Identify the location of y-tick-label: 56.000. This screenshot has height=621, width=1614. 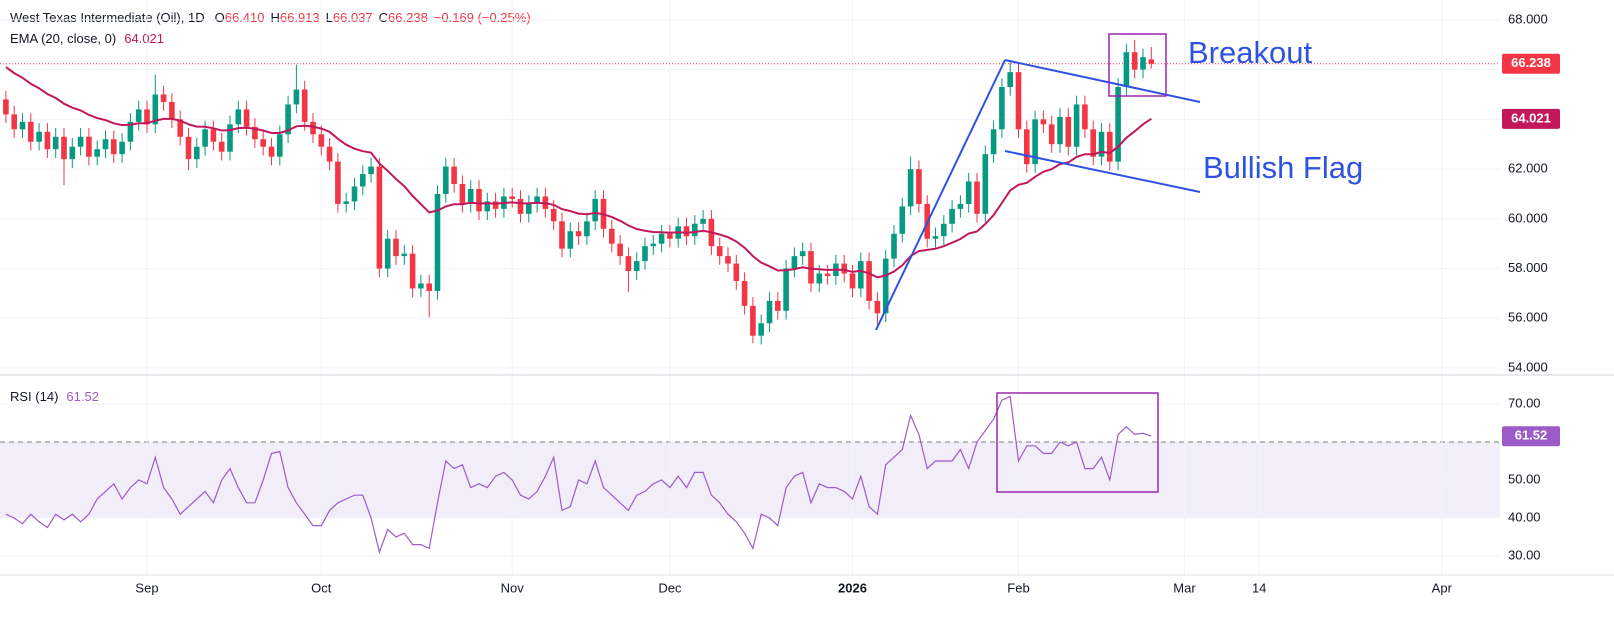
(1528, 317).